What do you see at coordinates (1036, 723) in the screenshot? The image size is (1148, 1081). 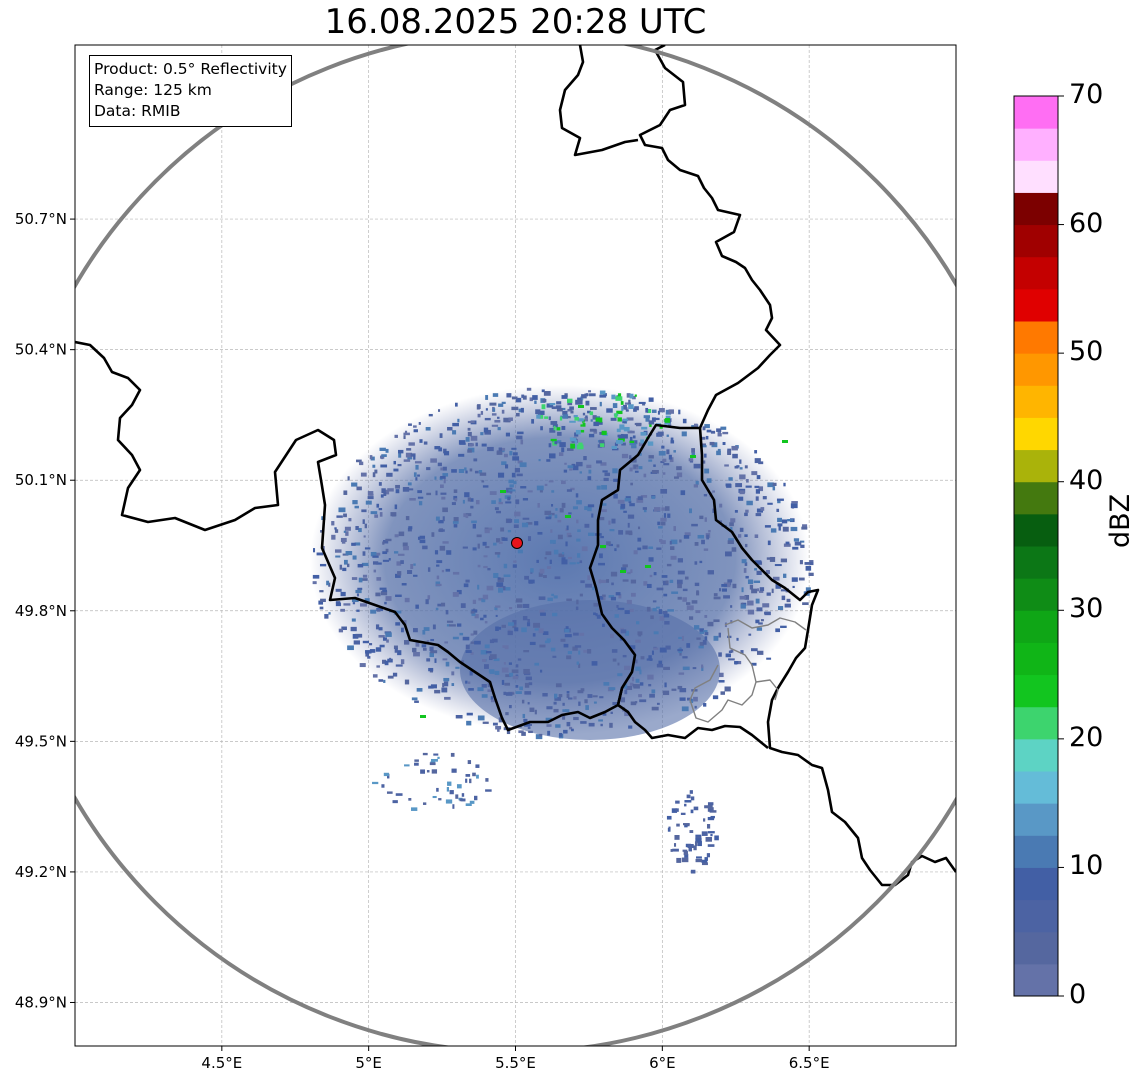 I see `colorbar-segment` at bounding box center [1036, 723].